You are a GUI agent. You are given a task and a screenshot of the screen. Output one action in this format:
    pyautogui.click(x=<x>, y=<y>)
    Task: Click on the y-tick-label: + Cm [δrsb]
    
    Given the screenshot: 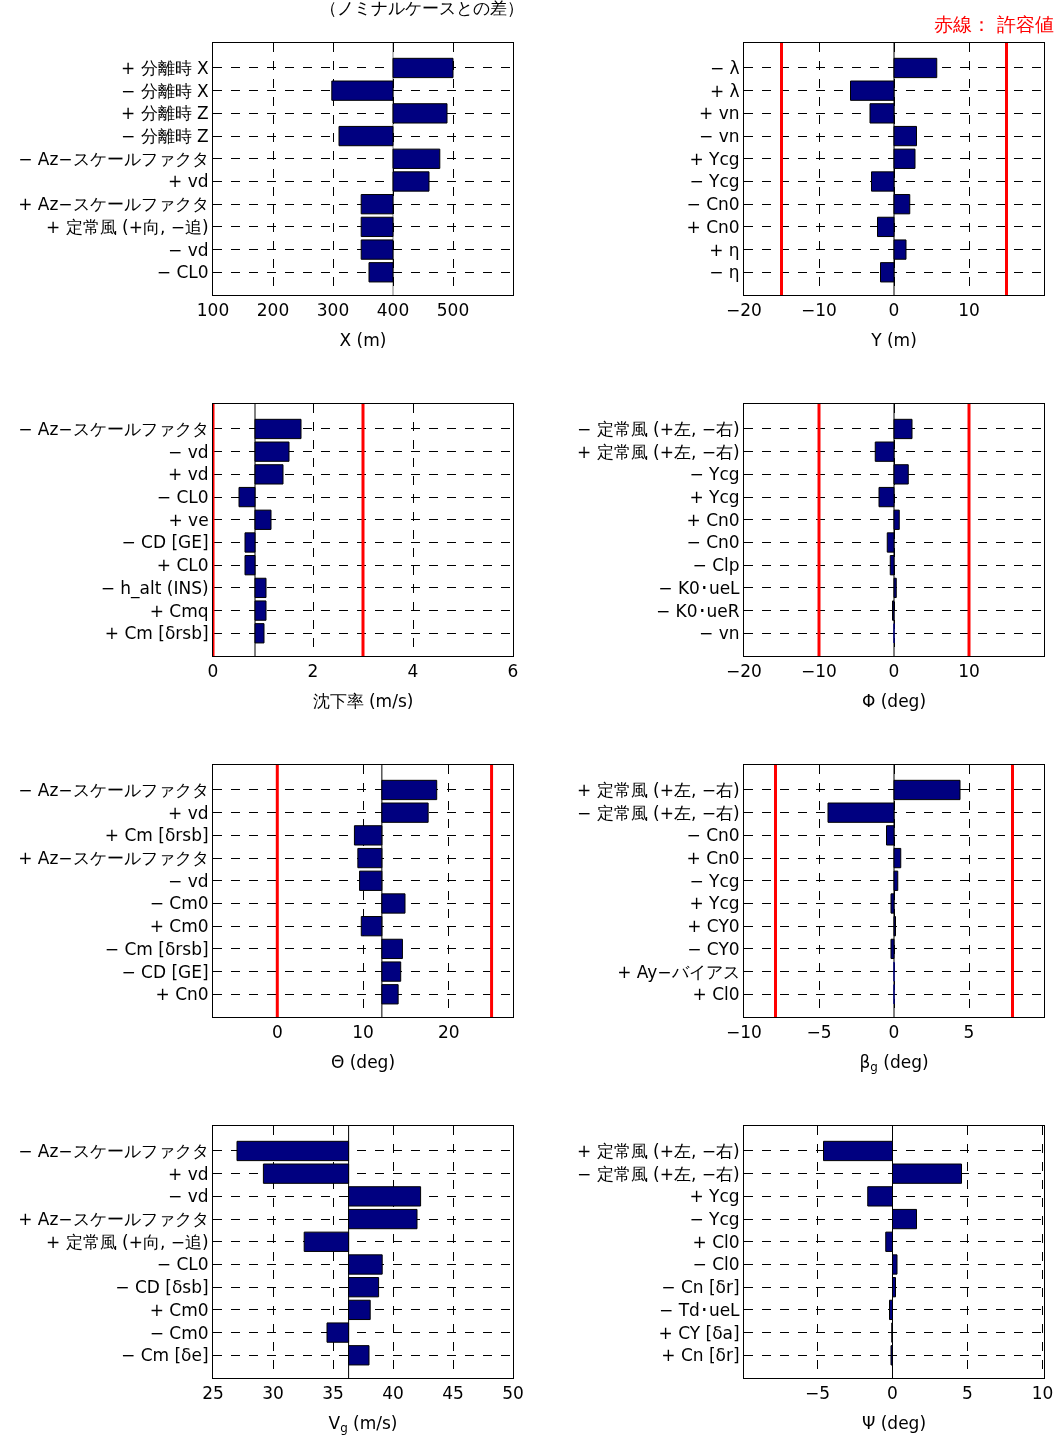 What is the action you would take?
    pyautogui.click(x=156, y=835)
    